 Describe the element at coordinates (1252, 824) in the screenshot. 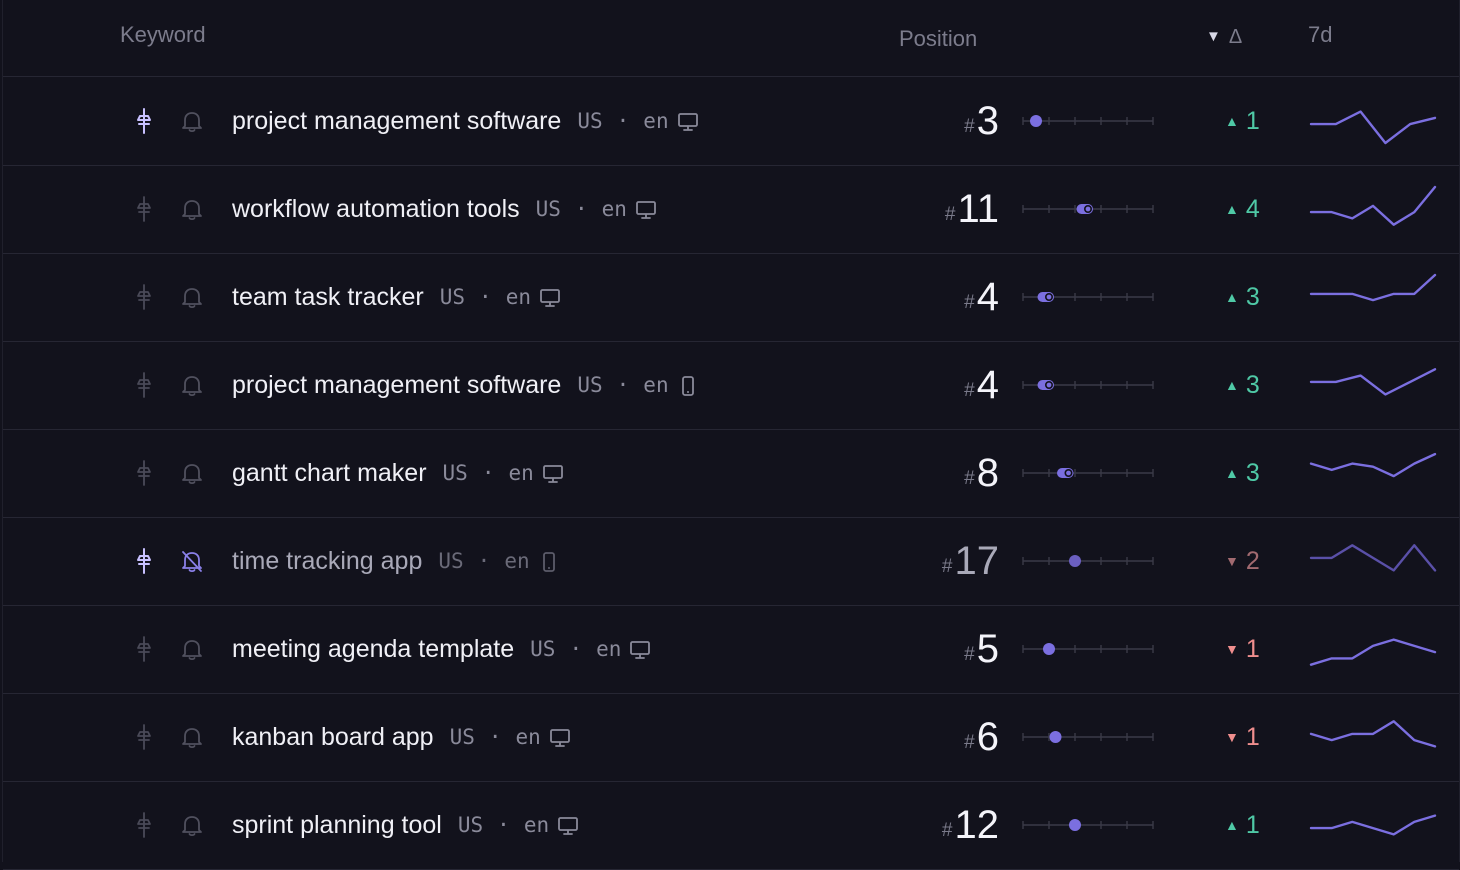

I see `delta-value: 1` at that location.